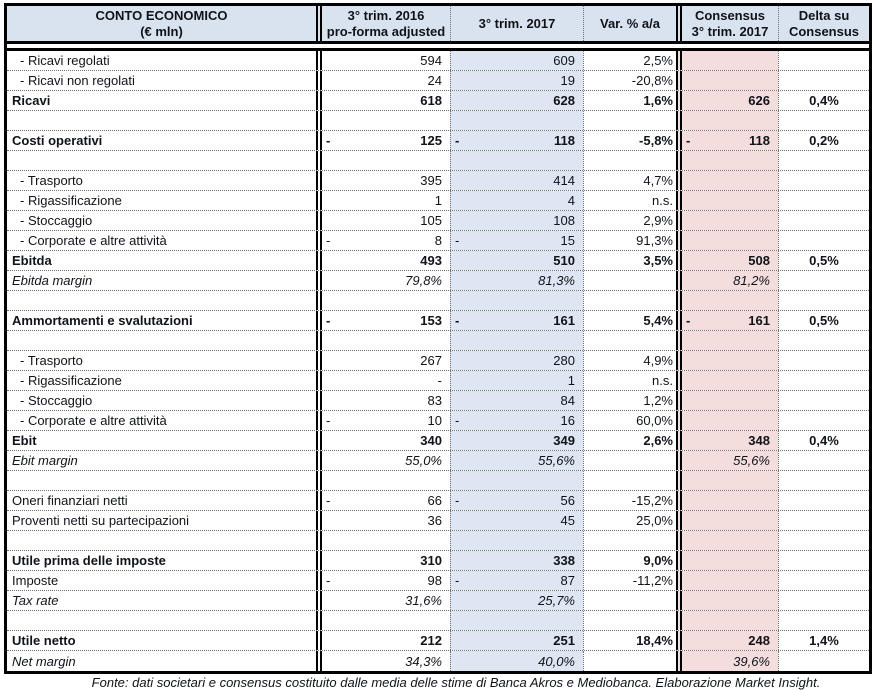  What do you see at coordinates (727, 440) in the screenshot?
I see `cell-cons: 348` at bounding box center [727, 440].